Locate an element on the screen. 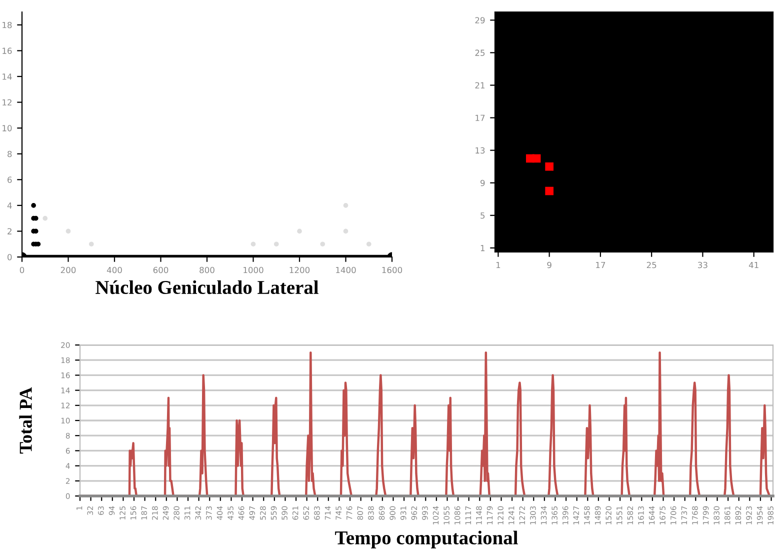 The width and height of the screenshot is (775, 557). y-tick-label: 17 is located at coordinates (480, 117).